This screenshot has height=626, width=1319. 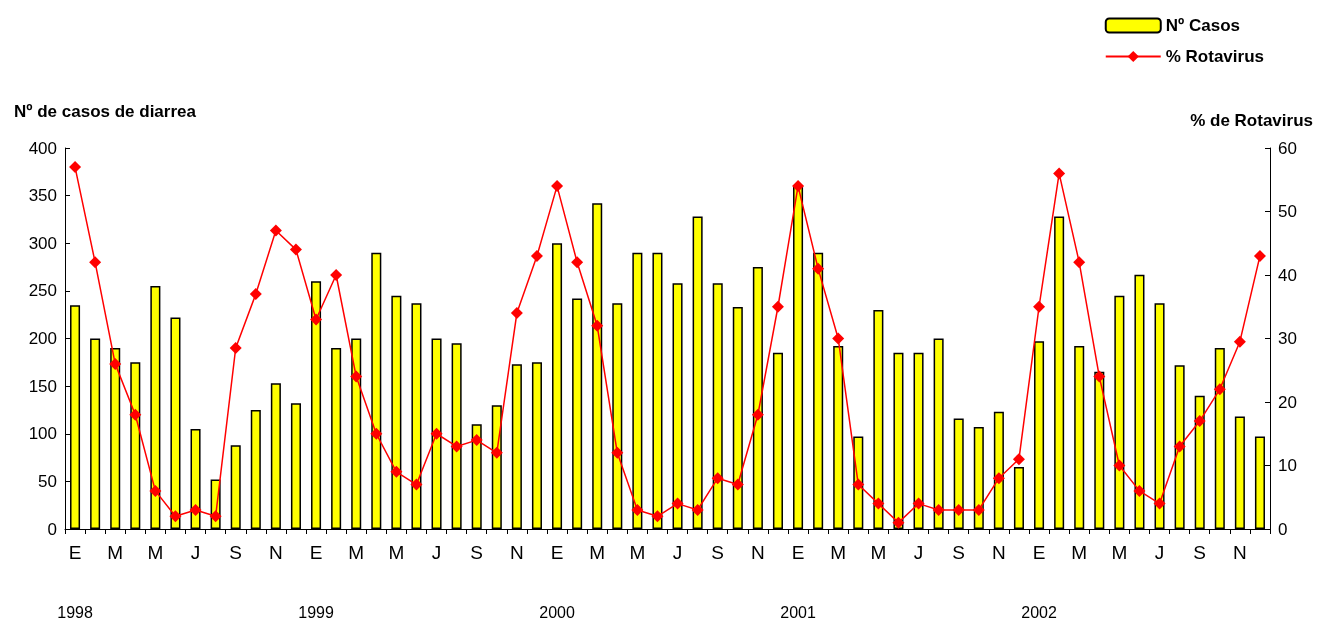 I want to click on legend-label: Nº Casos, so click(x=1202, y=25).